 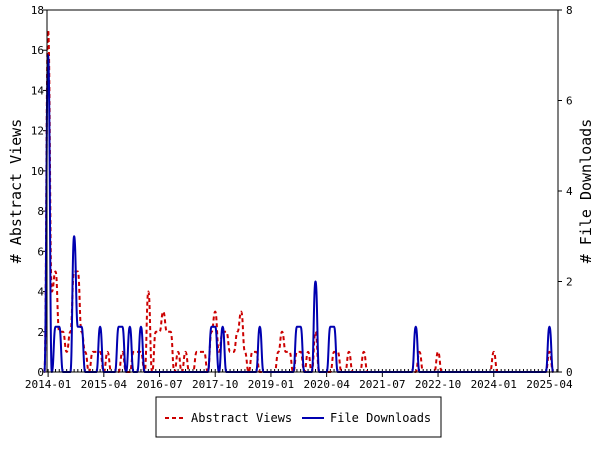 I want to click on y-left-tick-label: 10, so click(x=37, y=171).